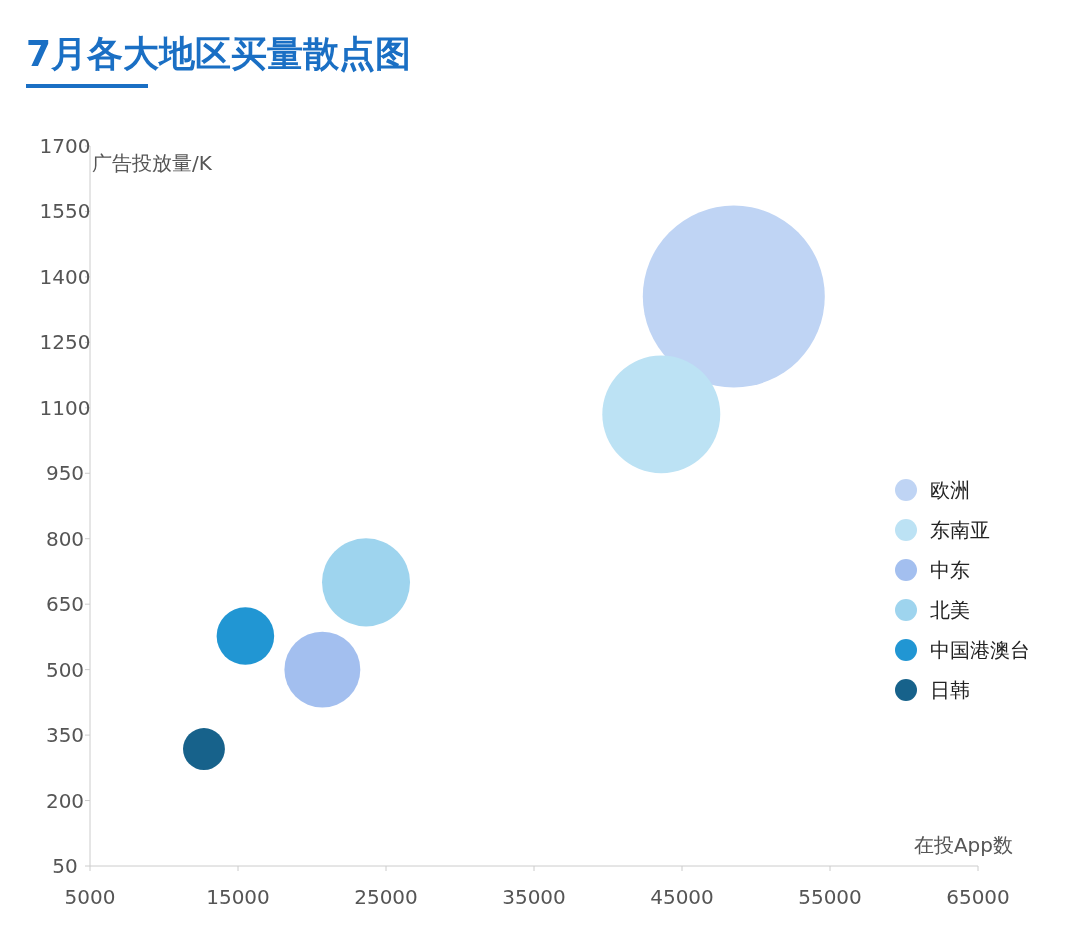 The height and width of the screenshot is (926, 1080). I want to click on legend-label: 中东, so click(950, 570).